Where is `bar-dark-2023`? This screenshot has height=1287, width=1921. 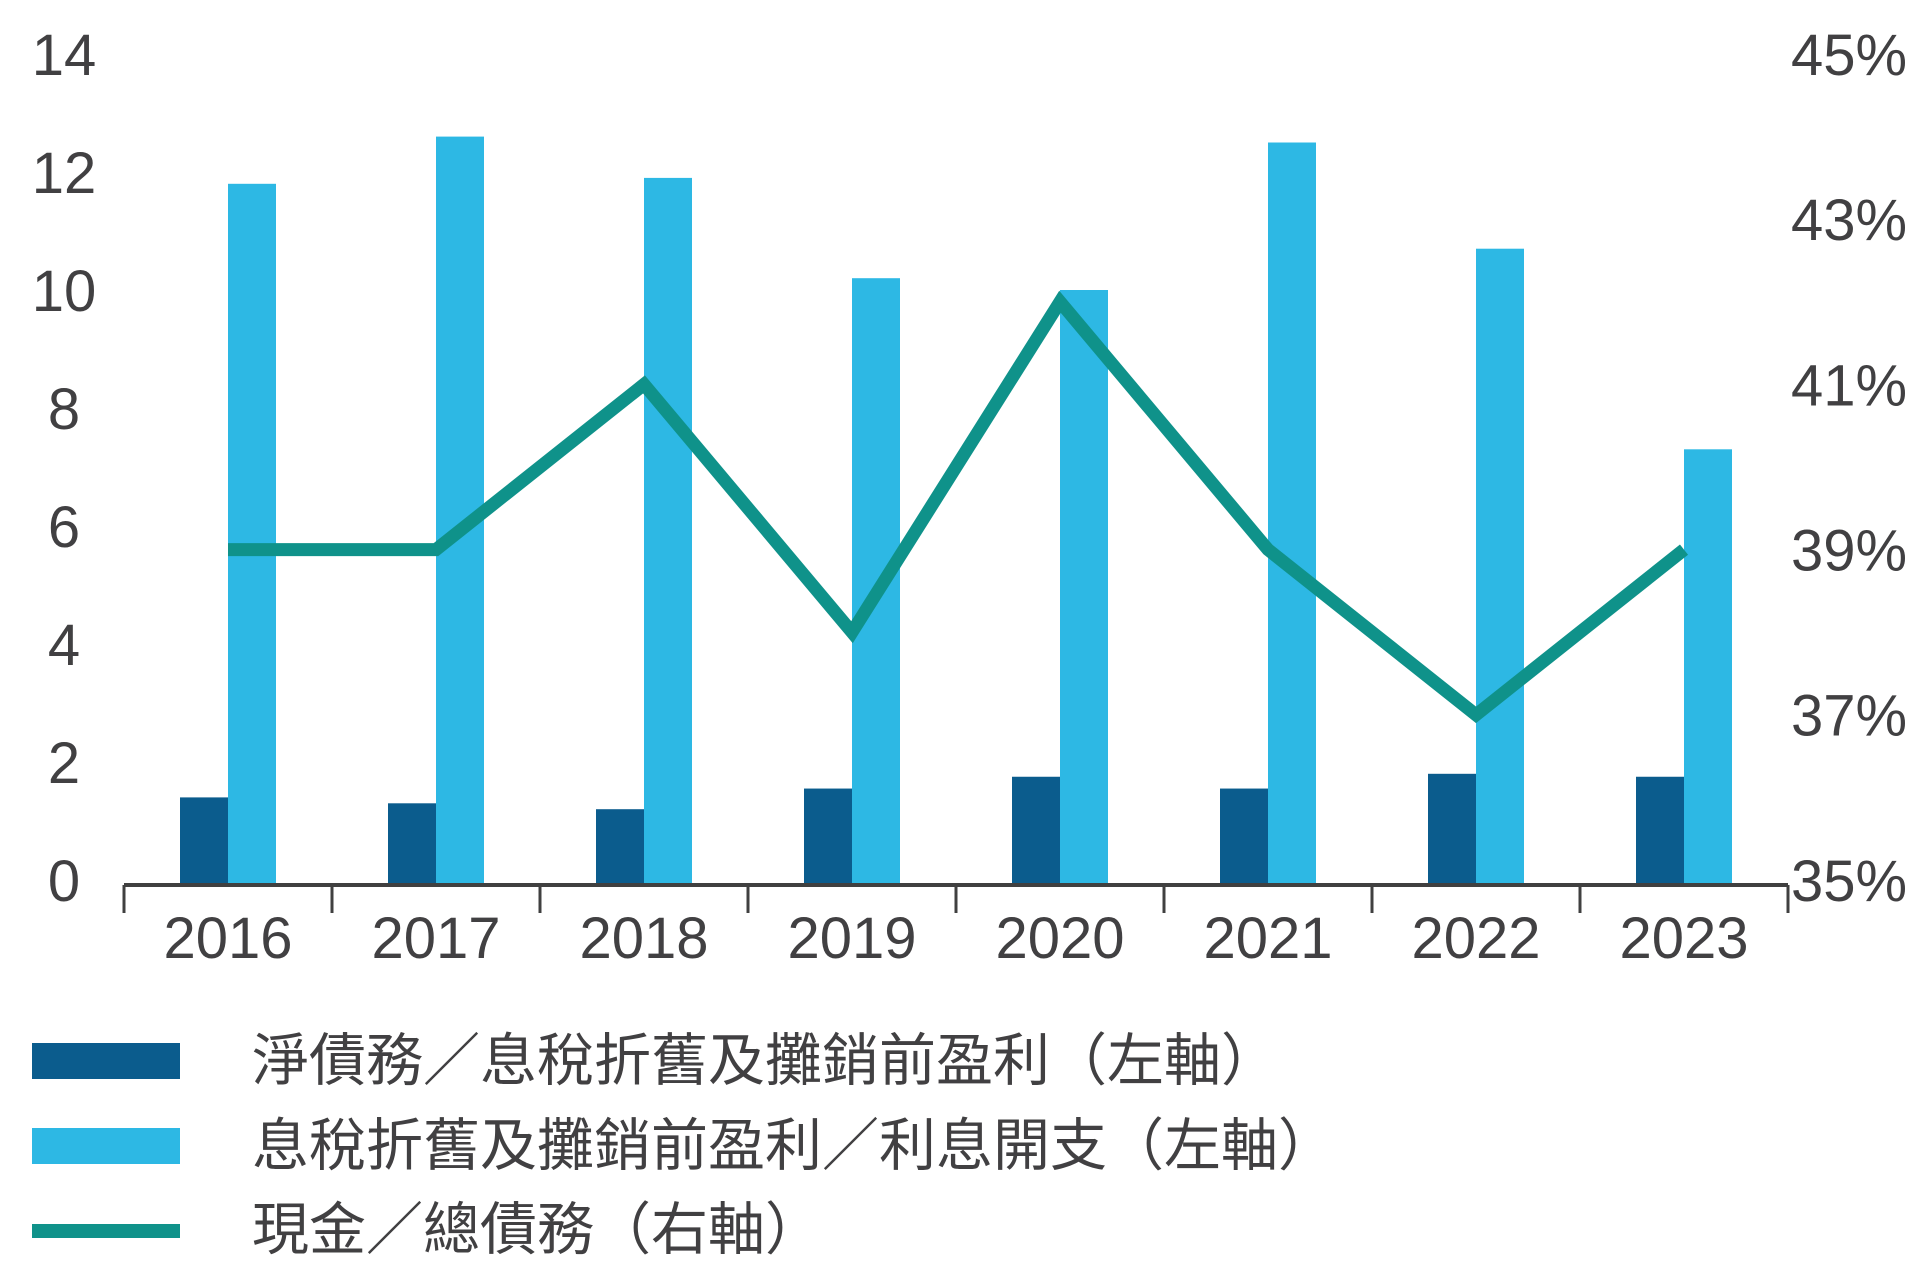
bar-dark-2023 is located at coordinates (1660, 831).